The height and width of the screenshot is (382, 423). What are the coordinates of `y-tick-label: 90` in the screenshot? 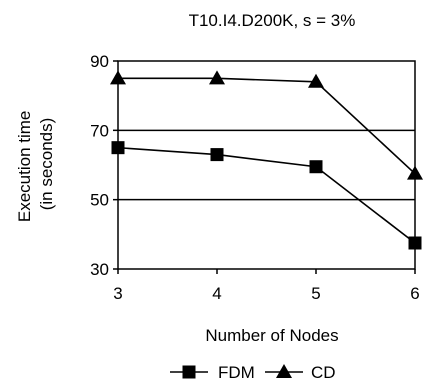 It's located at (99, 61).